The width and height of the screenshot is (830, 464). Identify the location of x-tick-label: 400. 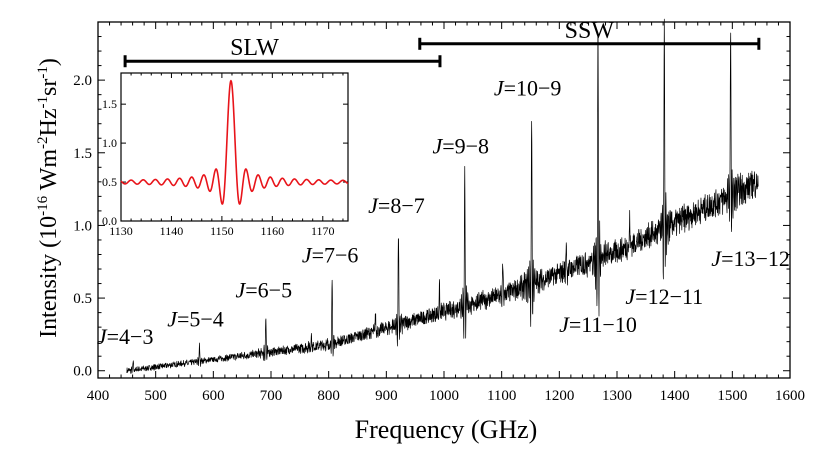
(98, 396).